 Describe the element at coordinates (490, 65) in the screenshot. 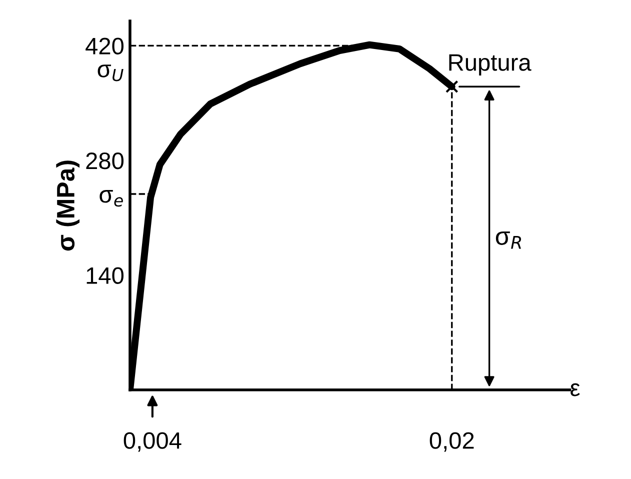

I see `annotation: Ruptura` at that location.